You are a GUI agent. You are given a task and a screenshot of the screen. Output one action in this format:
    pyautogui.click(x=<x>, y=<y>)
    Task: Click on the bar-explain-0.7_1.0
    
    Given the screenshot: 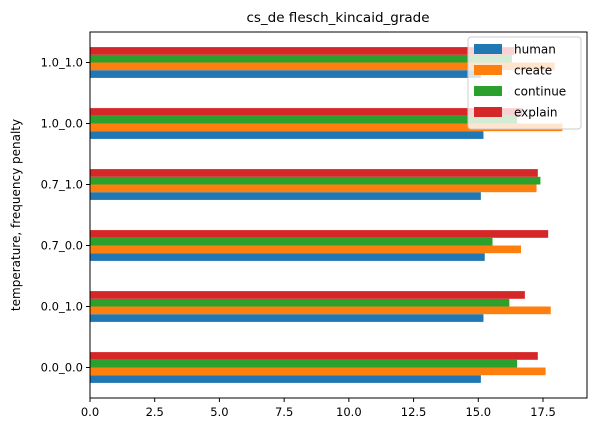 What is the action you would take?
    pyautogui.click(x=314, y=173)
    